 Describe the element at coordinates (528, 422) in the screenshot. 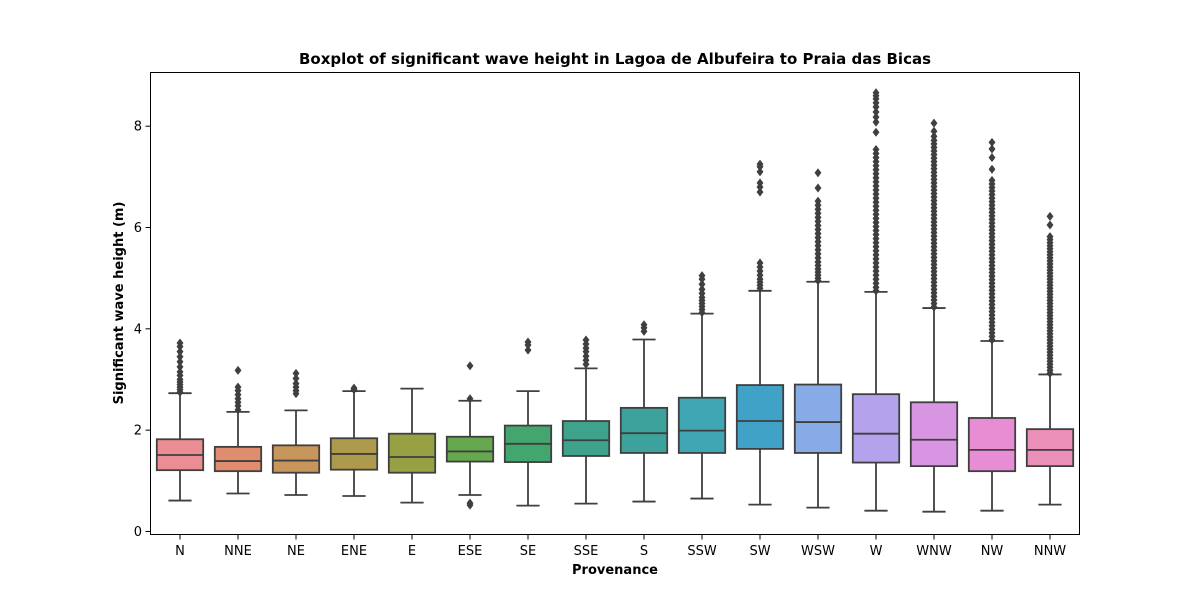

I see `box-group-se` at that location.